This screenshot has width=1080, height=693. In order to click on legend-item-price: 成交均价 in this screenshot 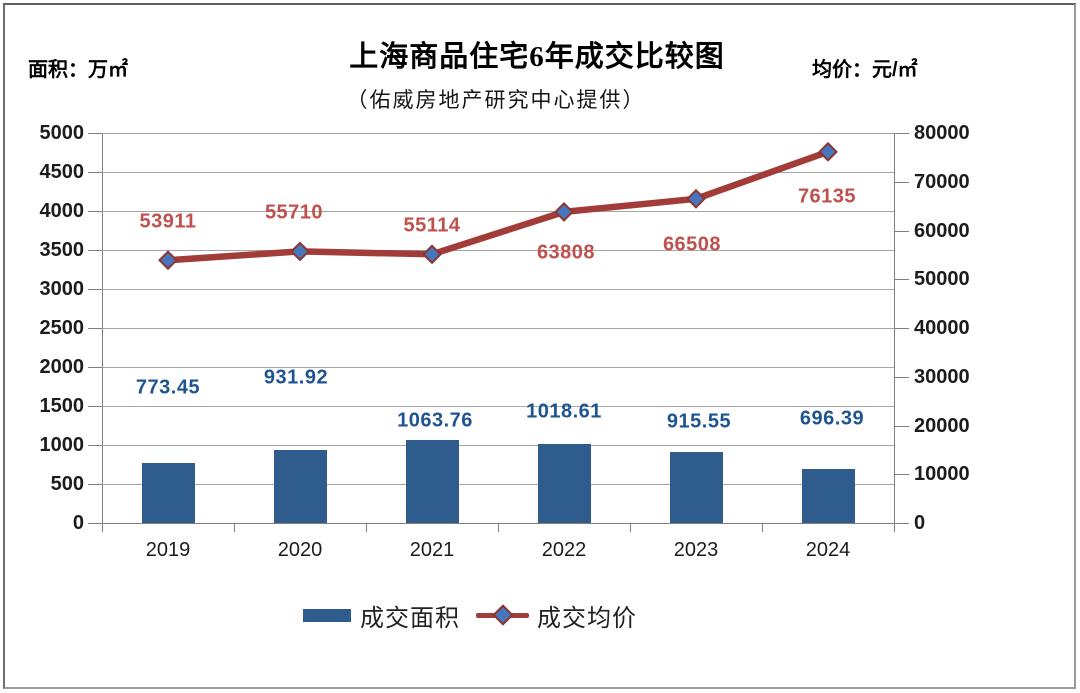, I will do `click(554, 615)`.